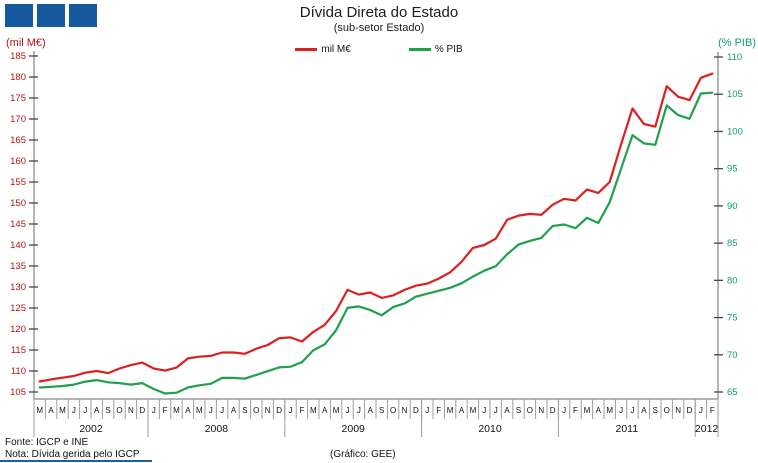 The image size is (758, 463). I want to click on left-axis-tick-label: 130, so click(18, 287).